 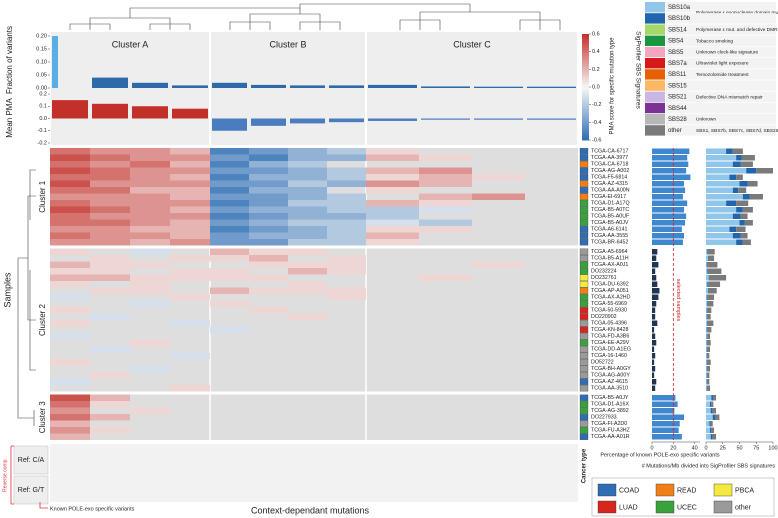 What do you see at coordinates (42, 131) in the screenshot?
I see `y-tick-label: -0.1` at bounding box center [42, 131].